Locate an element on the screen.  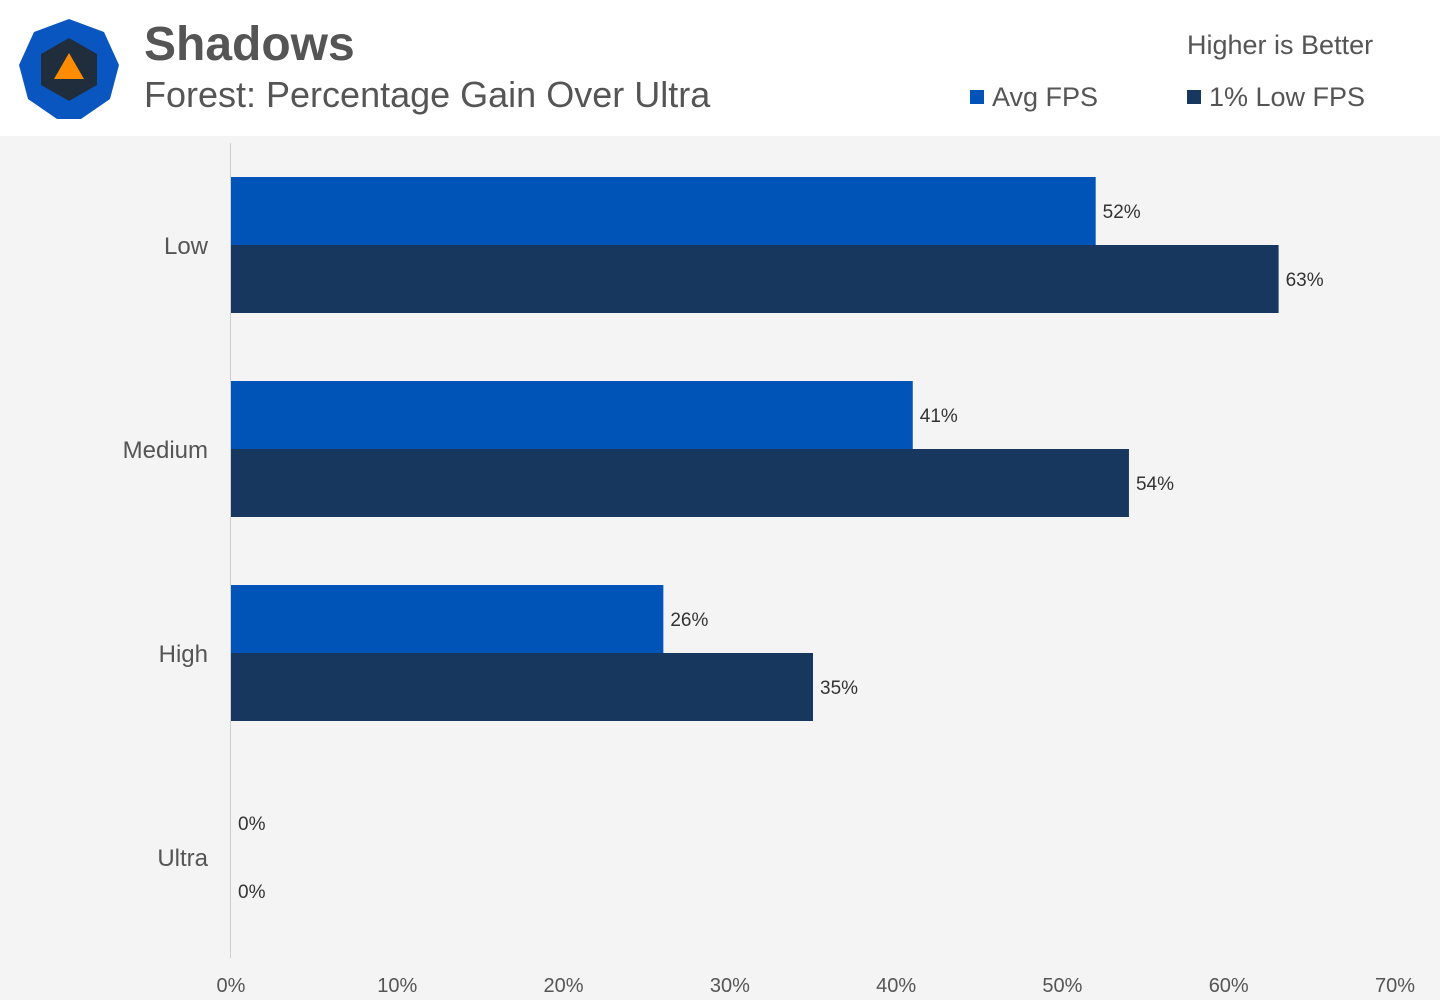
bar-low-avg-fps is located at coordinates (663, 211).